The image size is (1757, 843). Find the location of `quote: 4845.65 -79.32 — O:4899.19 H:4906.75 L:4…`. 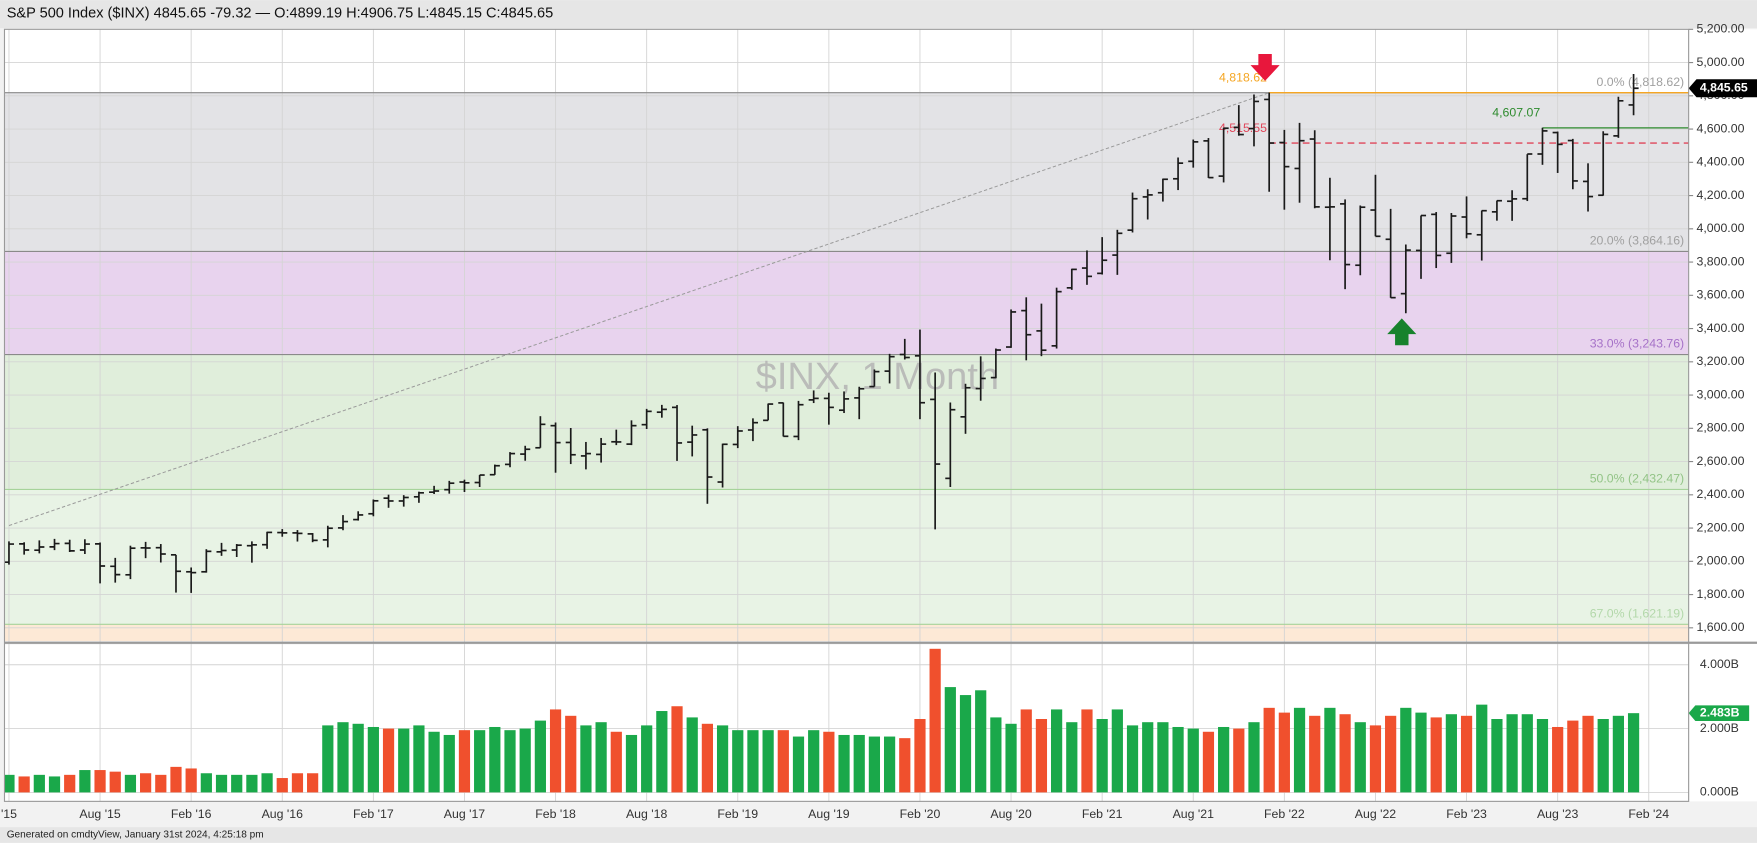

quote: 4845.65 -79.32 — O:4899.19 H:4906.75 L:4… is located at coordinates (354, 13).